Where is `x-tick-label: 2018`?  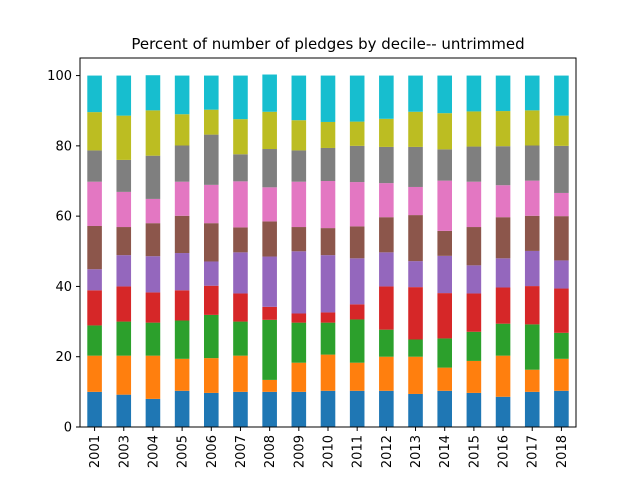 x-tick-label: 2018 is located at coordinates (562, 451).